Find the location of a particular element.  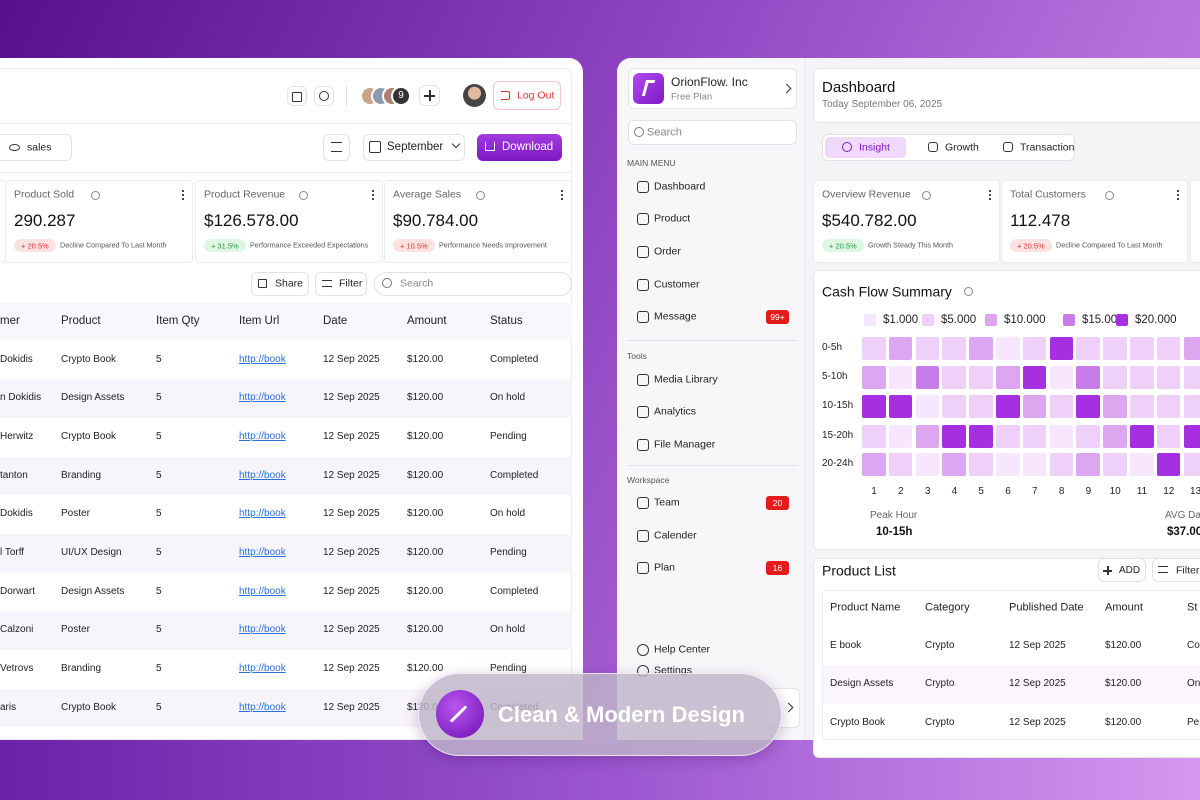

sidebar-search-text: Search is located at coordinates (664, 131).